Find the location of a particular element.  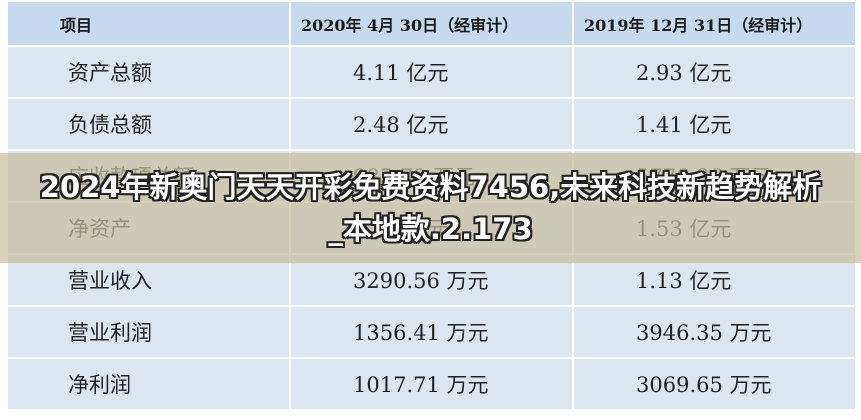

table-cell: 3946.35 万元 is located at coordinates (714, 332).